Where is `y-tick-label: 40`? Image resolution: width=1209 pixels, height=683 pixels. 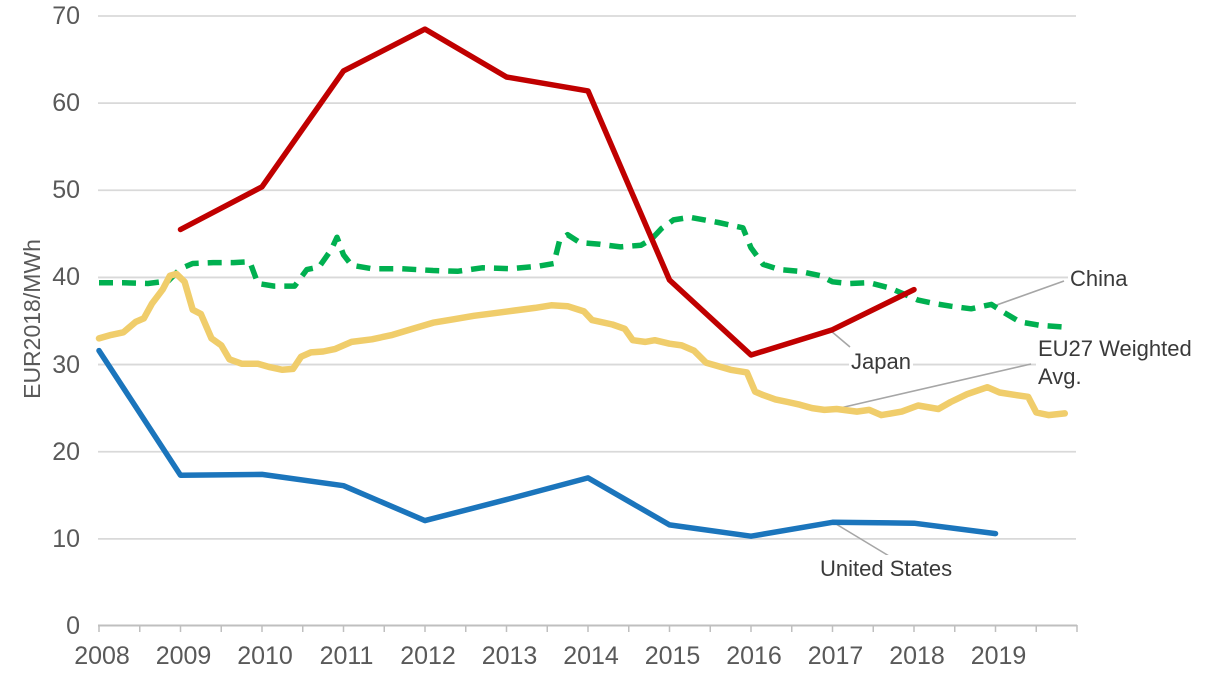
y-tick-label: 40 is located at coordinates (66, 277).